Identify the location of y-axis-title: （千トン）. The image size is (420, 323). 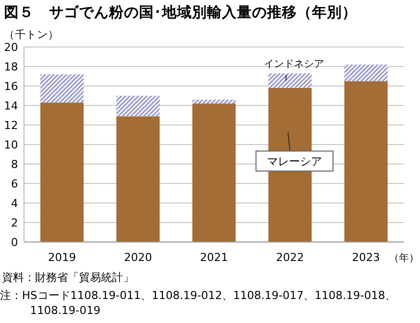
(31, 34).